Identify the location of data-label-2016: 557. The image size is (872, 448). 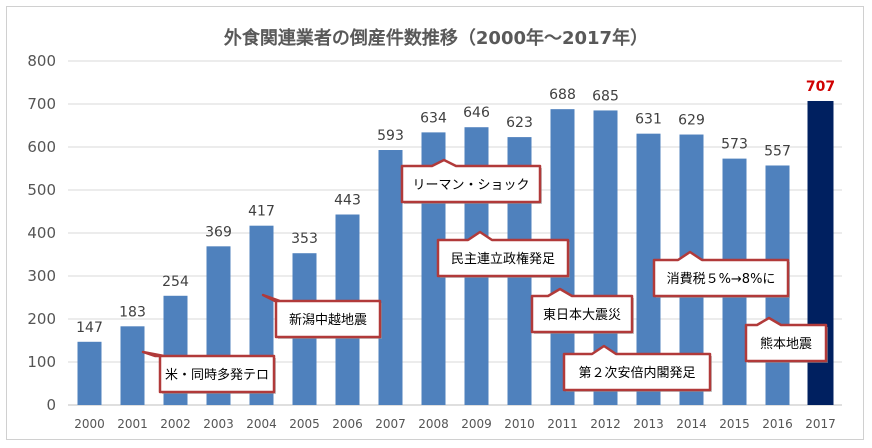
(777, 151).